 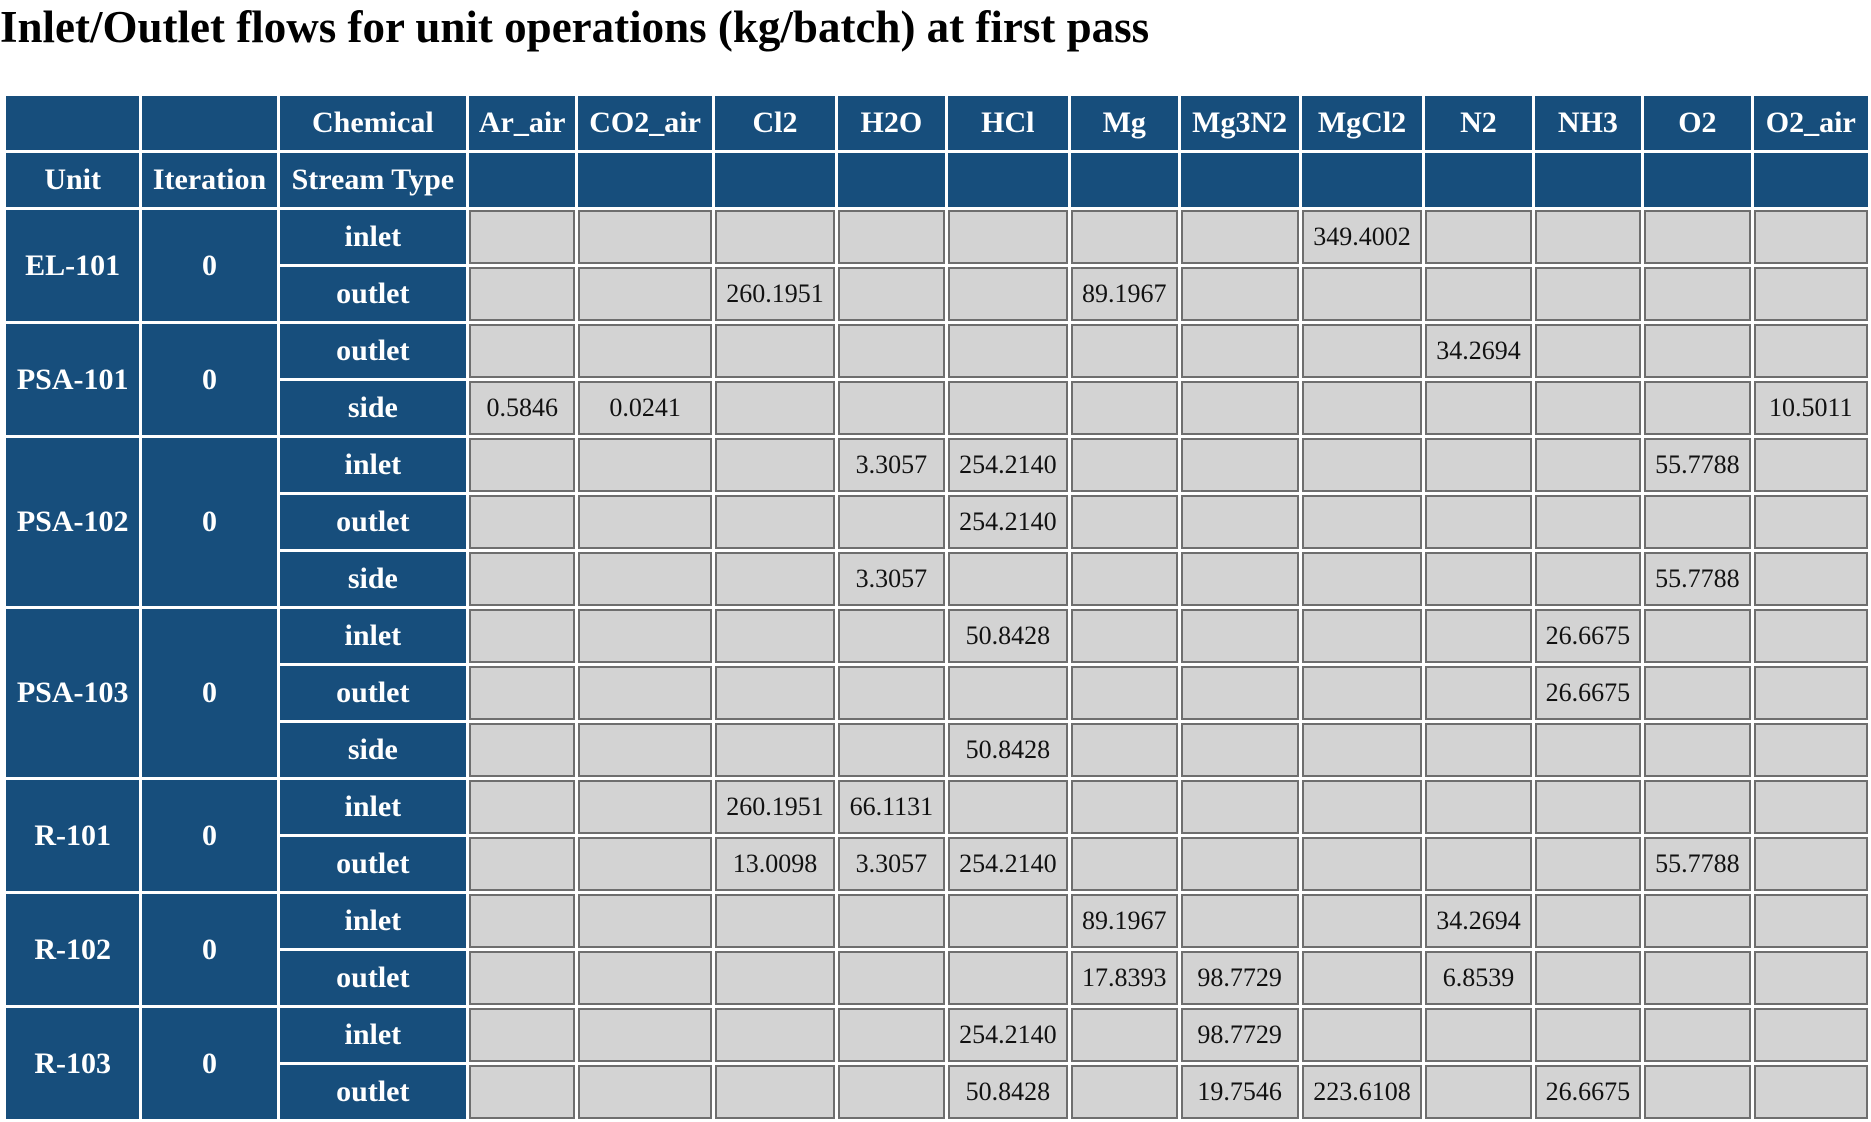 I want to click on chemical-column-header: HCl, so click(x=1008, y=123).